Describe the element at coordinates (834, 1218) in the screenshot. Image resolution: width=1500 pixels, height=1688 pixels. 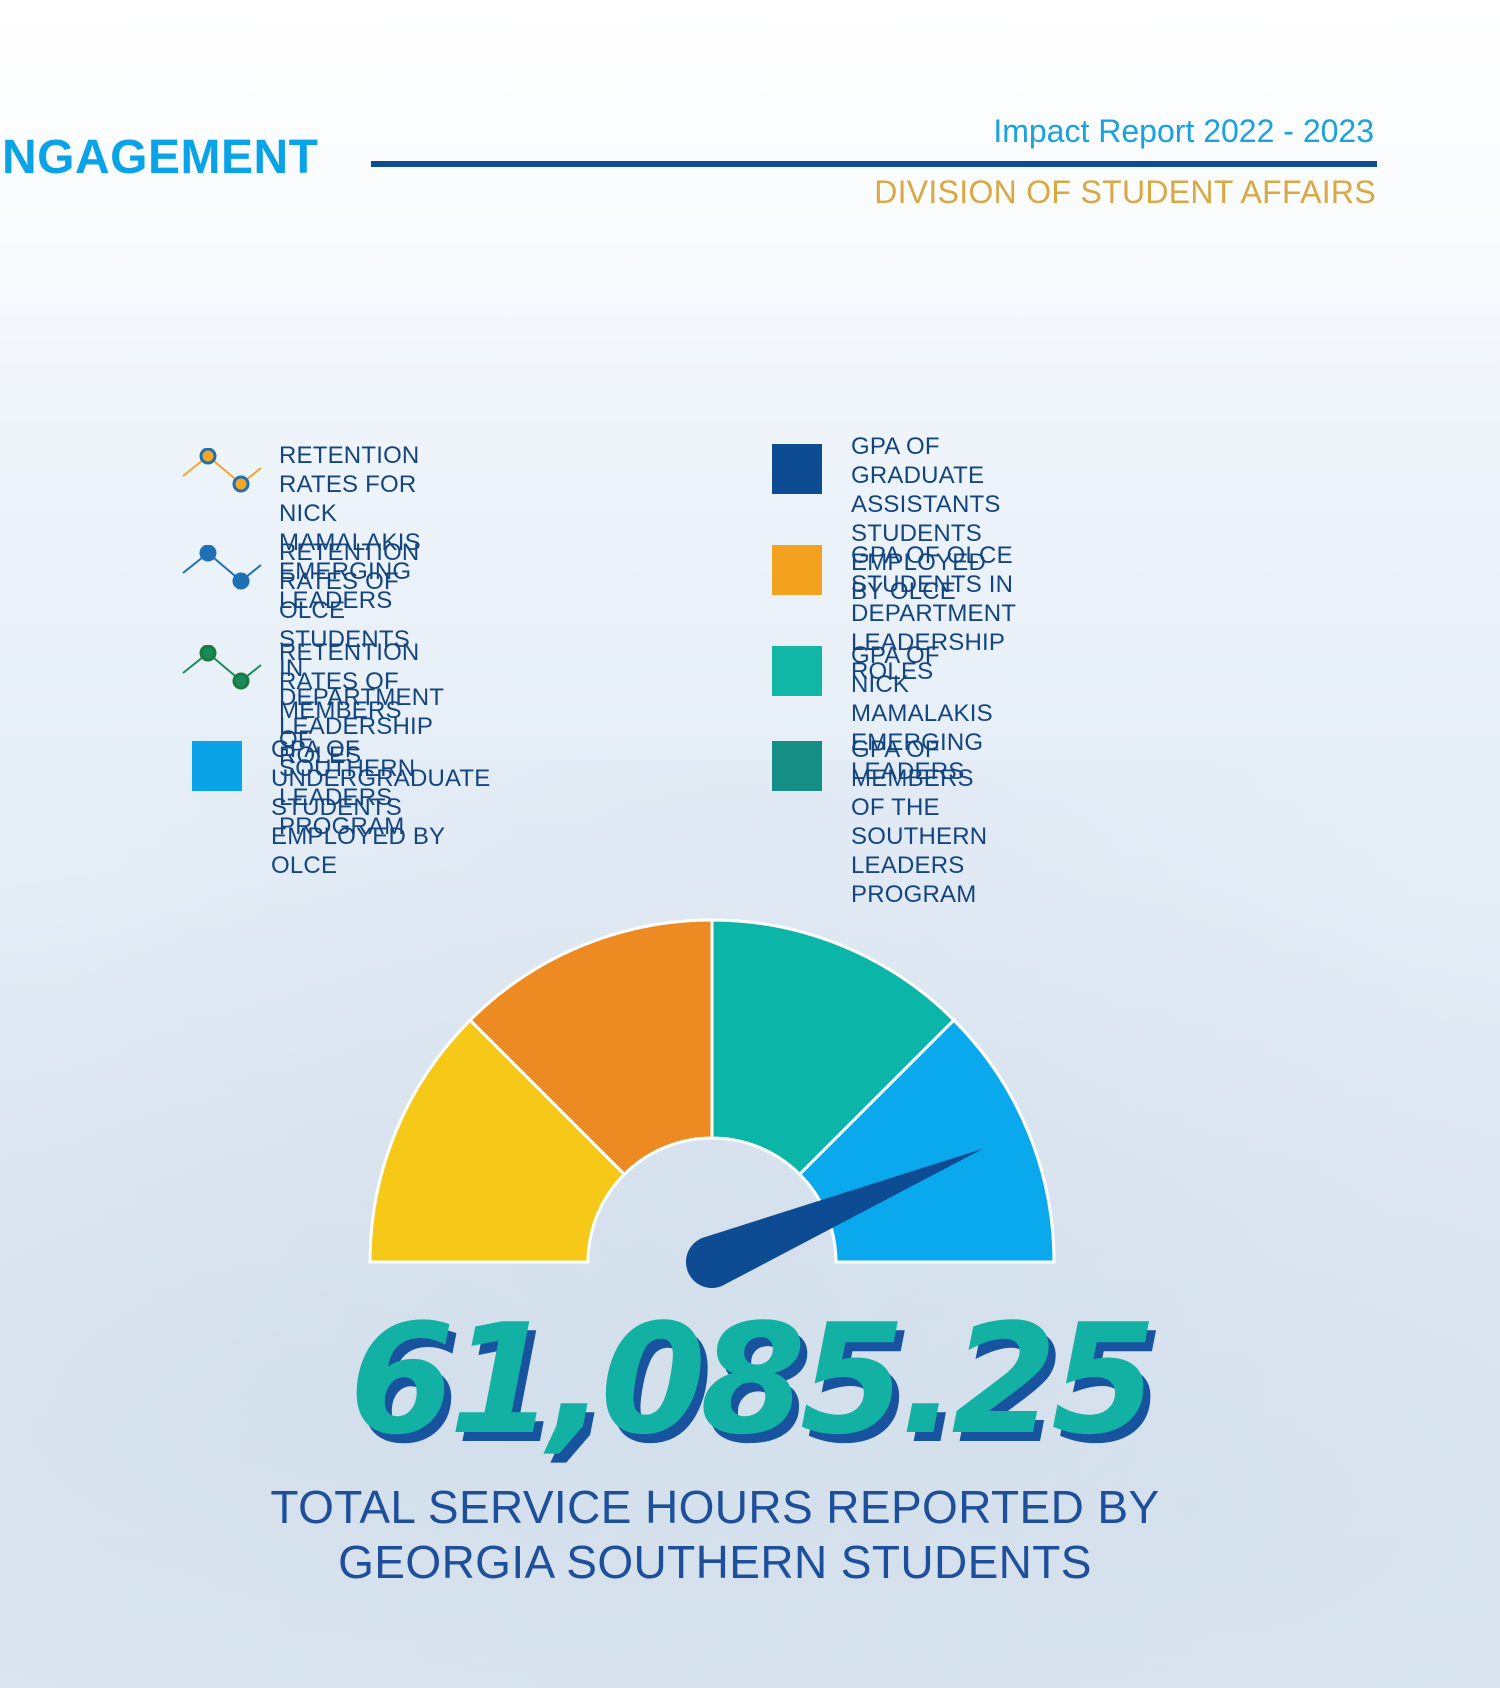
I see `gauge-needle` at that location.